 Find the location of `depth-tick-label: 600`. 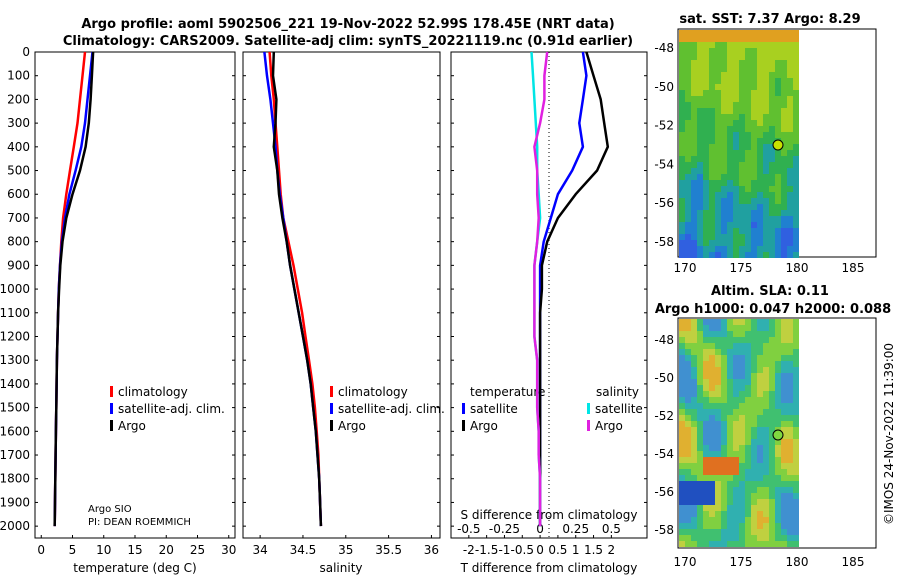

depth-tick-label: 600 is located at coordinates (18, 194).